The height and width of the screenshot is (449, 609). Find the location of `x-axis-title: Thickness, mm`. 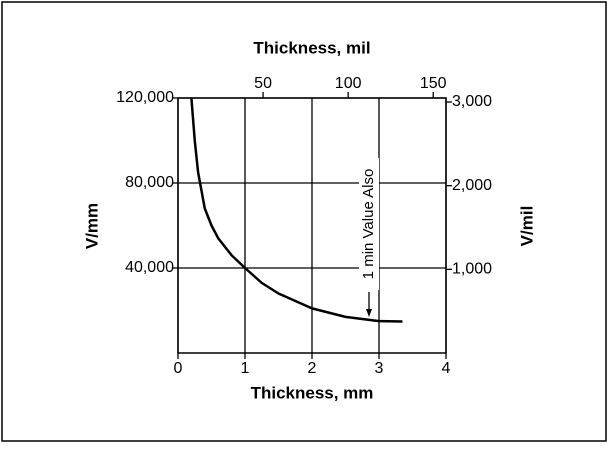

x-axis-title: Thickness, mm is located at coordinates (312, 392).